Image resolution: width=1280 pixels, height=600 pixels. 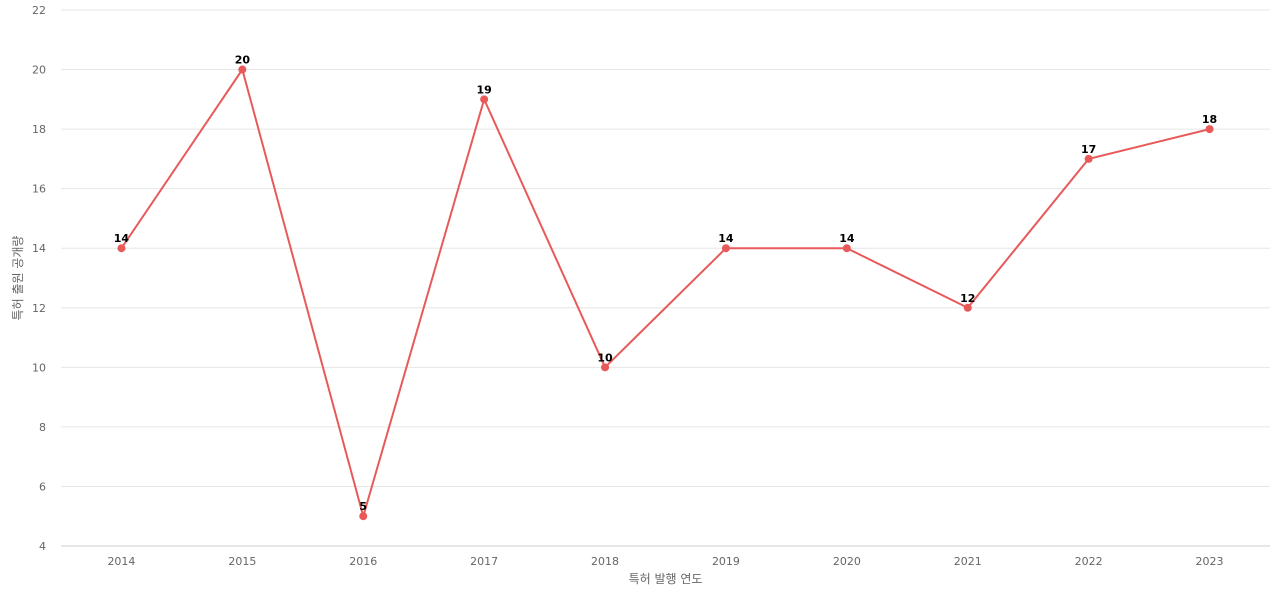 What do you see at coordinates (1210, 561) in the screenshot?
I see `x-tick-label: 2023` at bounding box center [1210, 561].